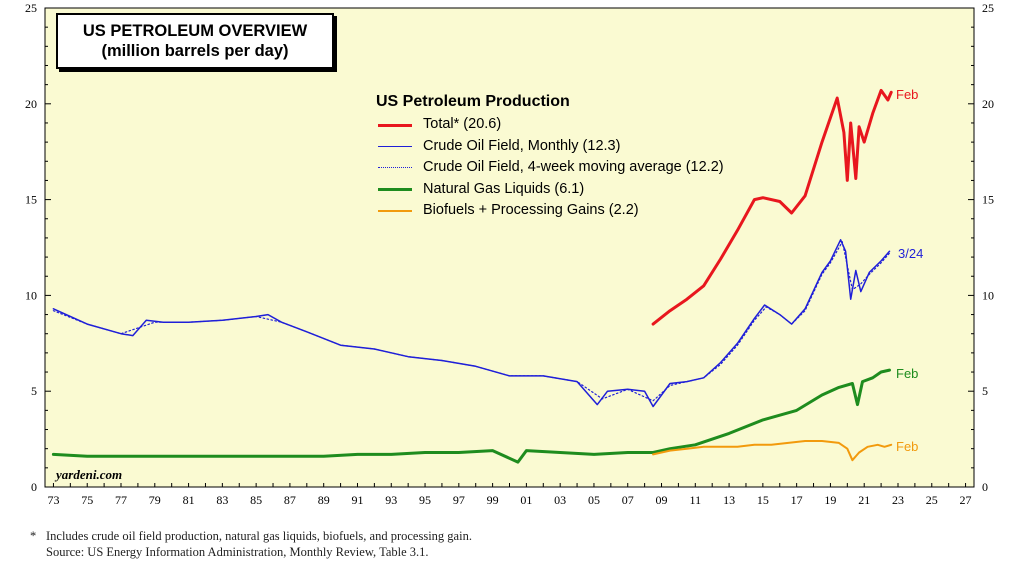  I want to click on legend-item: Biofuels + Processing Gains (2.2), so click(550, 211).